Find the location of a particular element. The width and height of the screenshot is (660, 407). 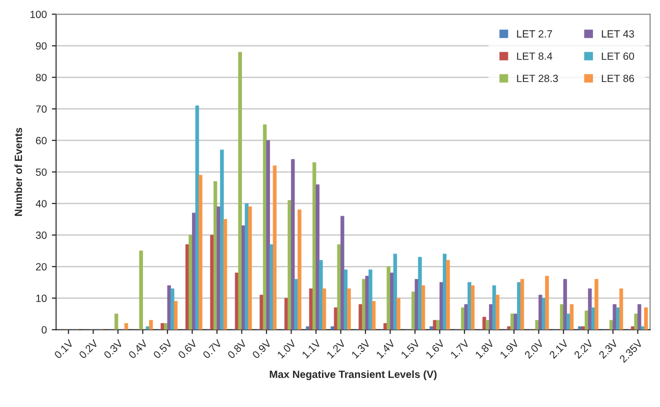

legend-label: LET 28.3 is located at coordinates (537, 78).